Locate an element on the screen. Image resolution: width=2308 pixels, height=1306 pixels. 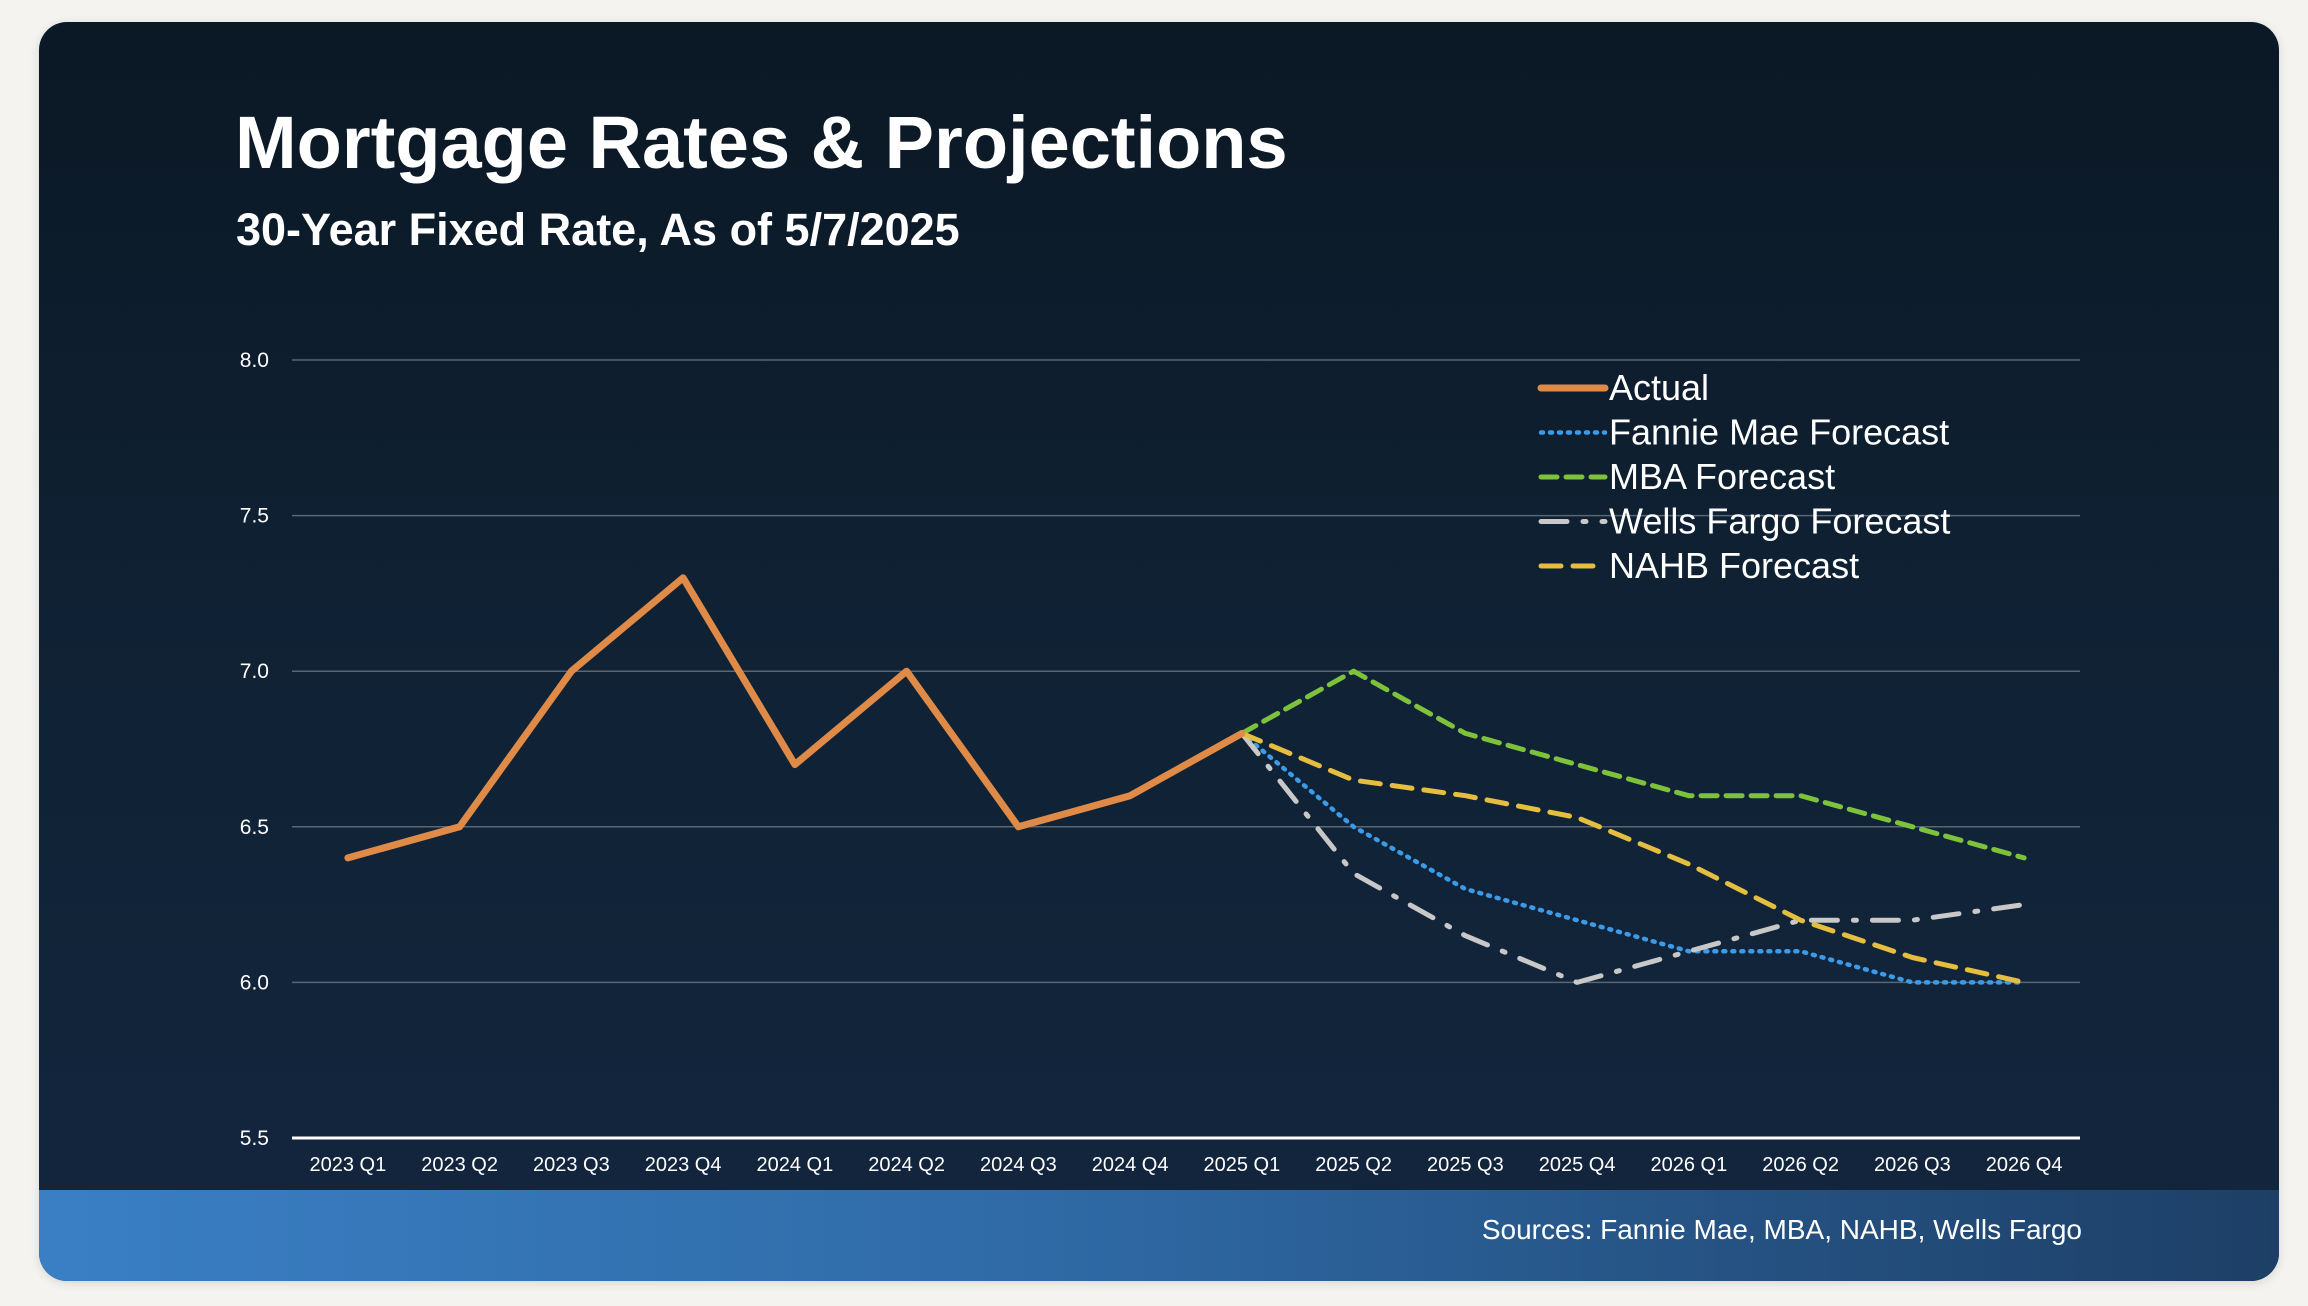
x-tick-label: 2023 Q3 is located at coordinates (571, 1165).